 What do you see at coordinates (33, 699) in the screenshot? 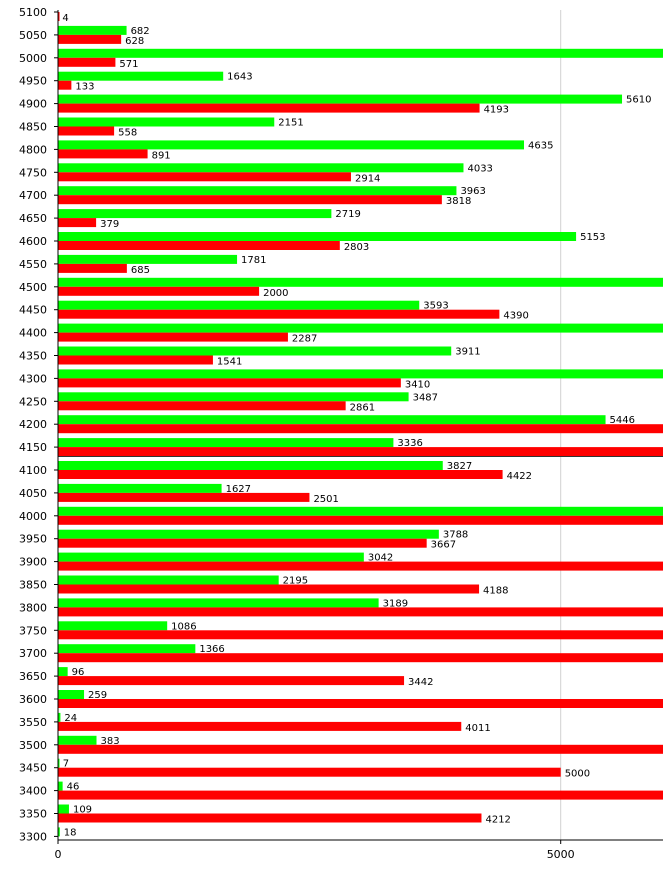
I see `y-tick-label: 3600` at bounding box center [33, 699].